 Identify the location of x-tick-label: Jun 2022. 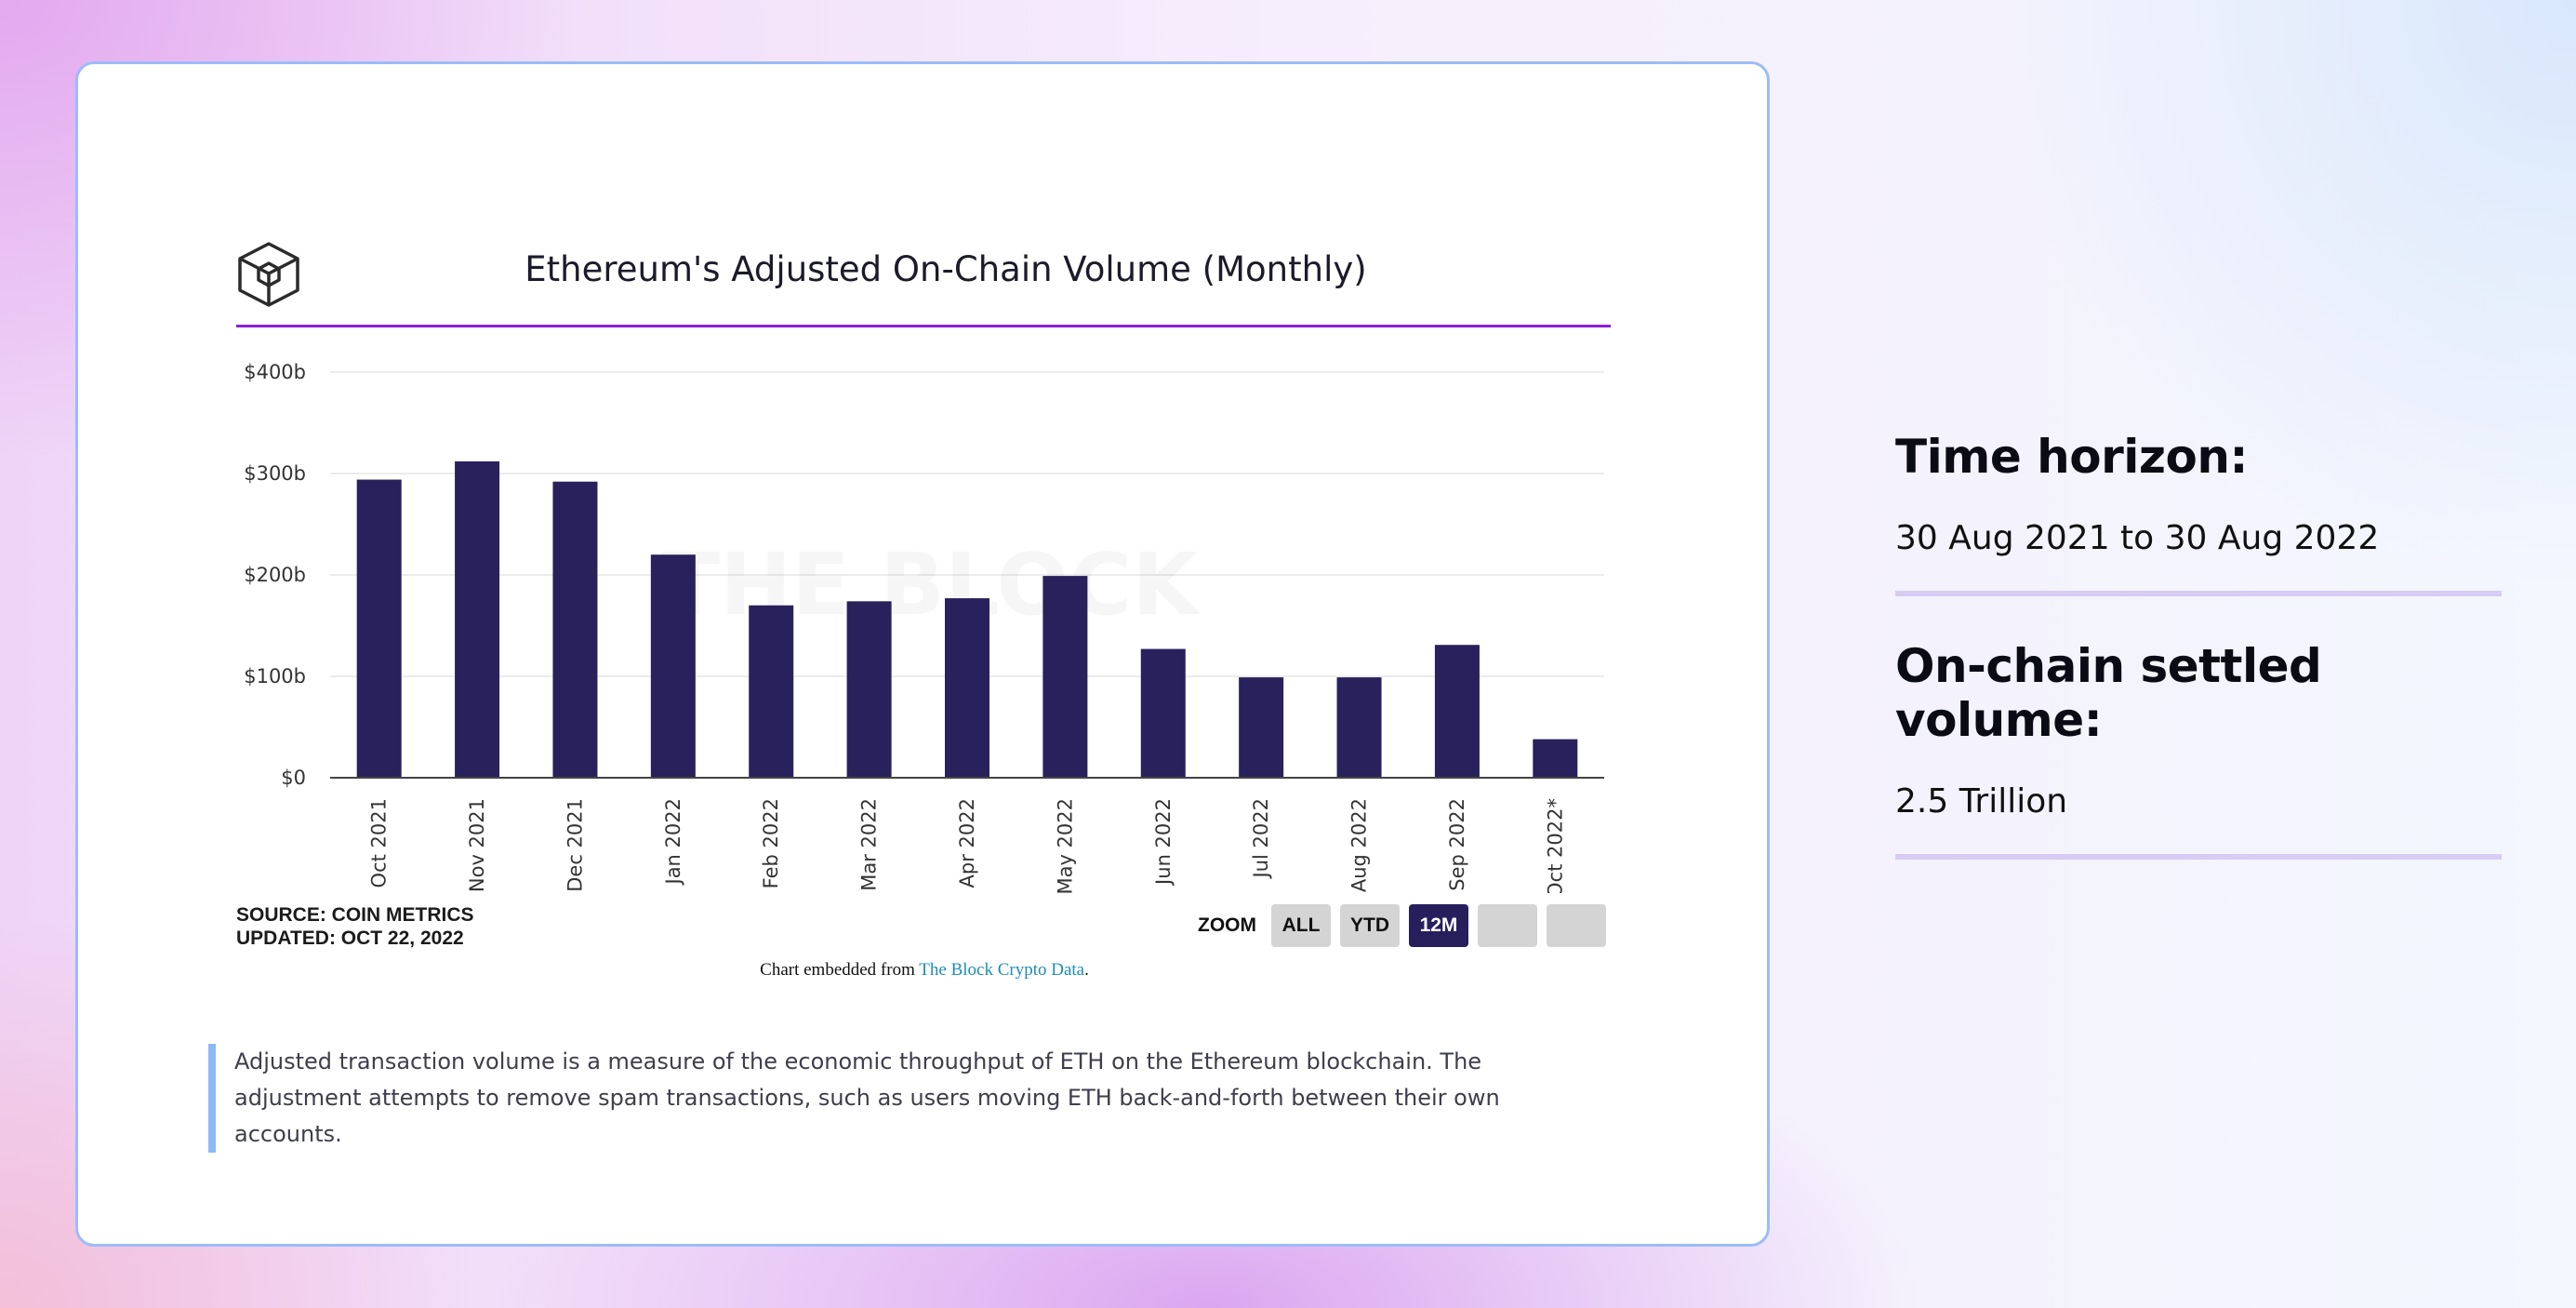
(1163, 842).